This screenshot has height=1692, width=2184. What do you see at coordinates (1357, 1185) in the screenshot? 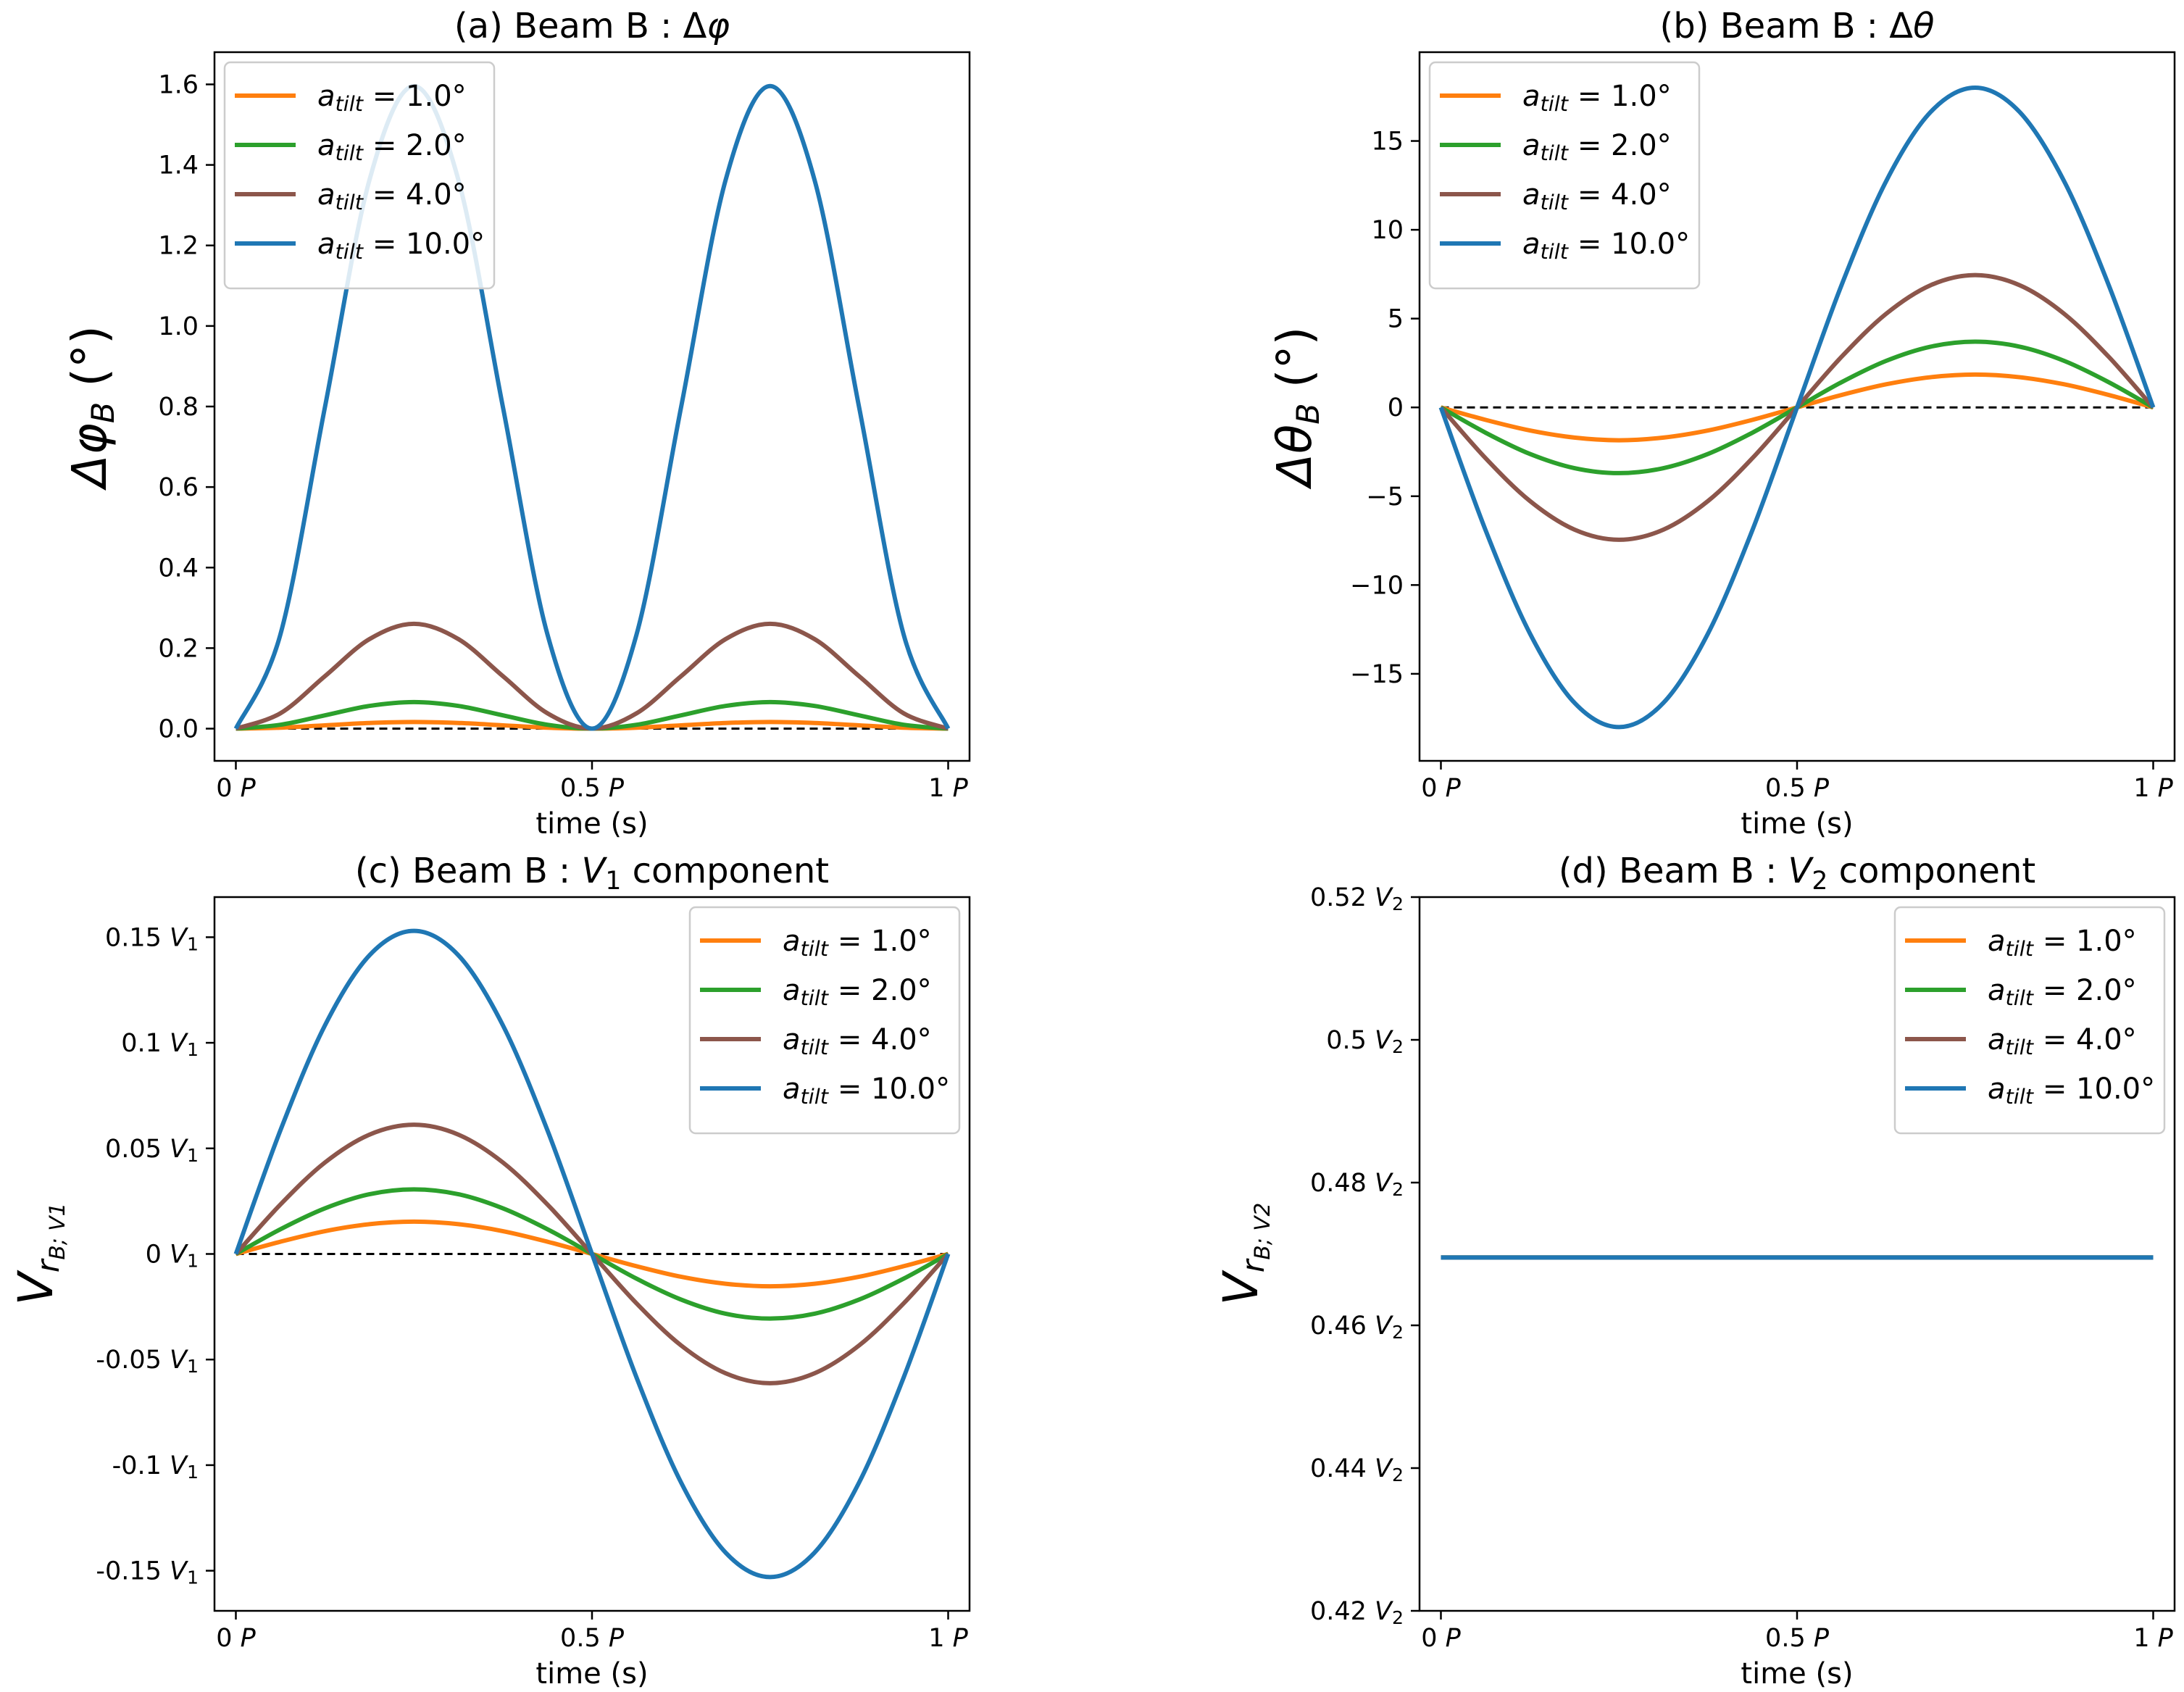
I see `y-tick-label: 0.48 V2` at bounding box center [1357, 1185].